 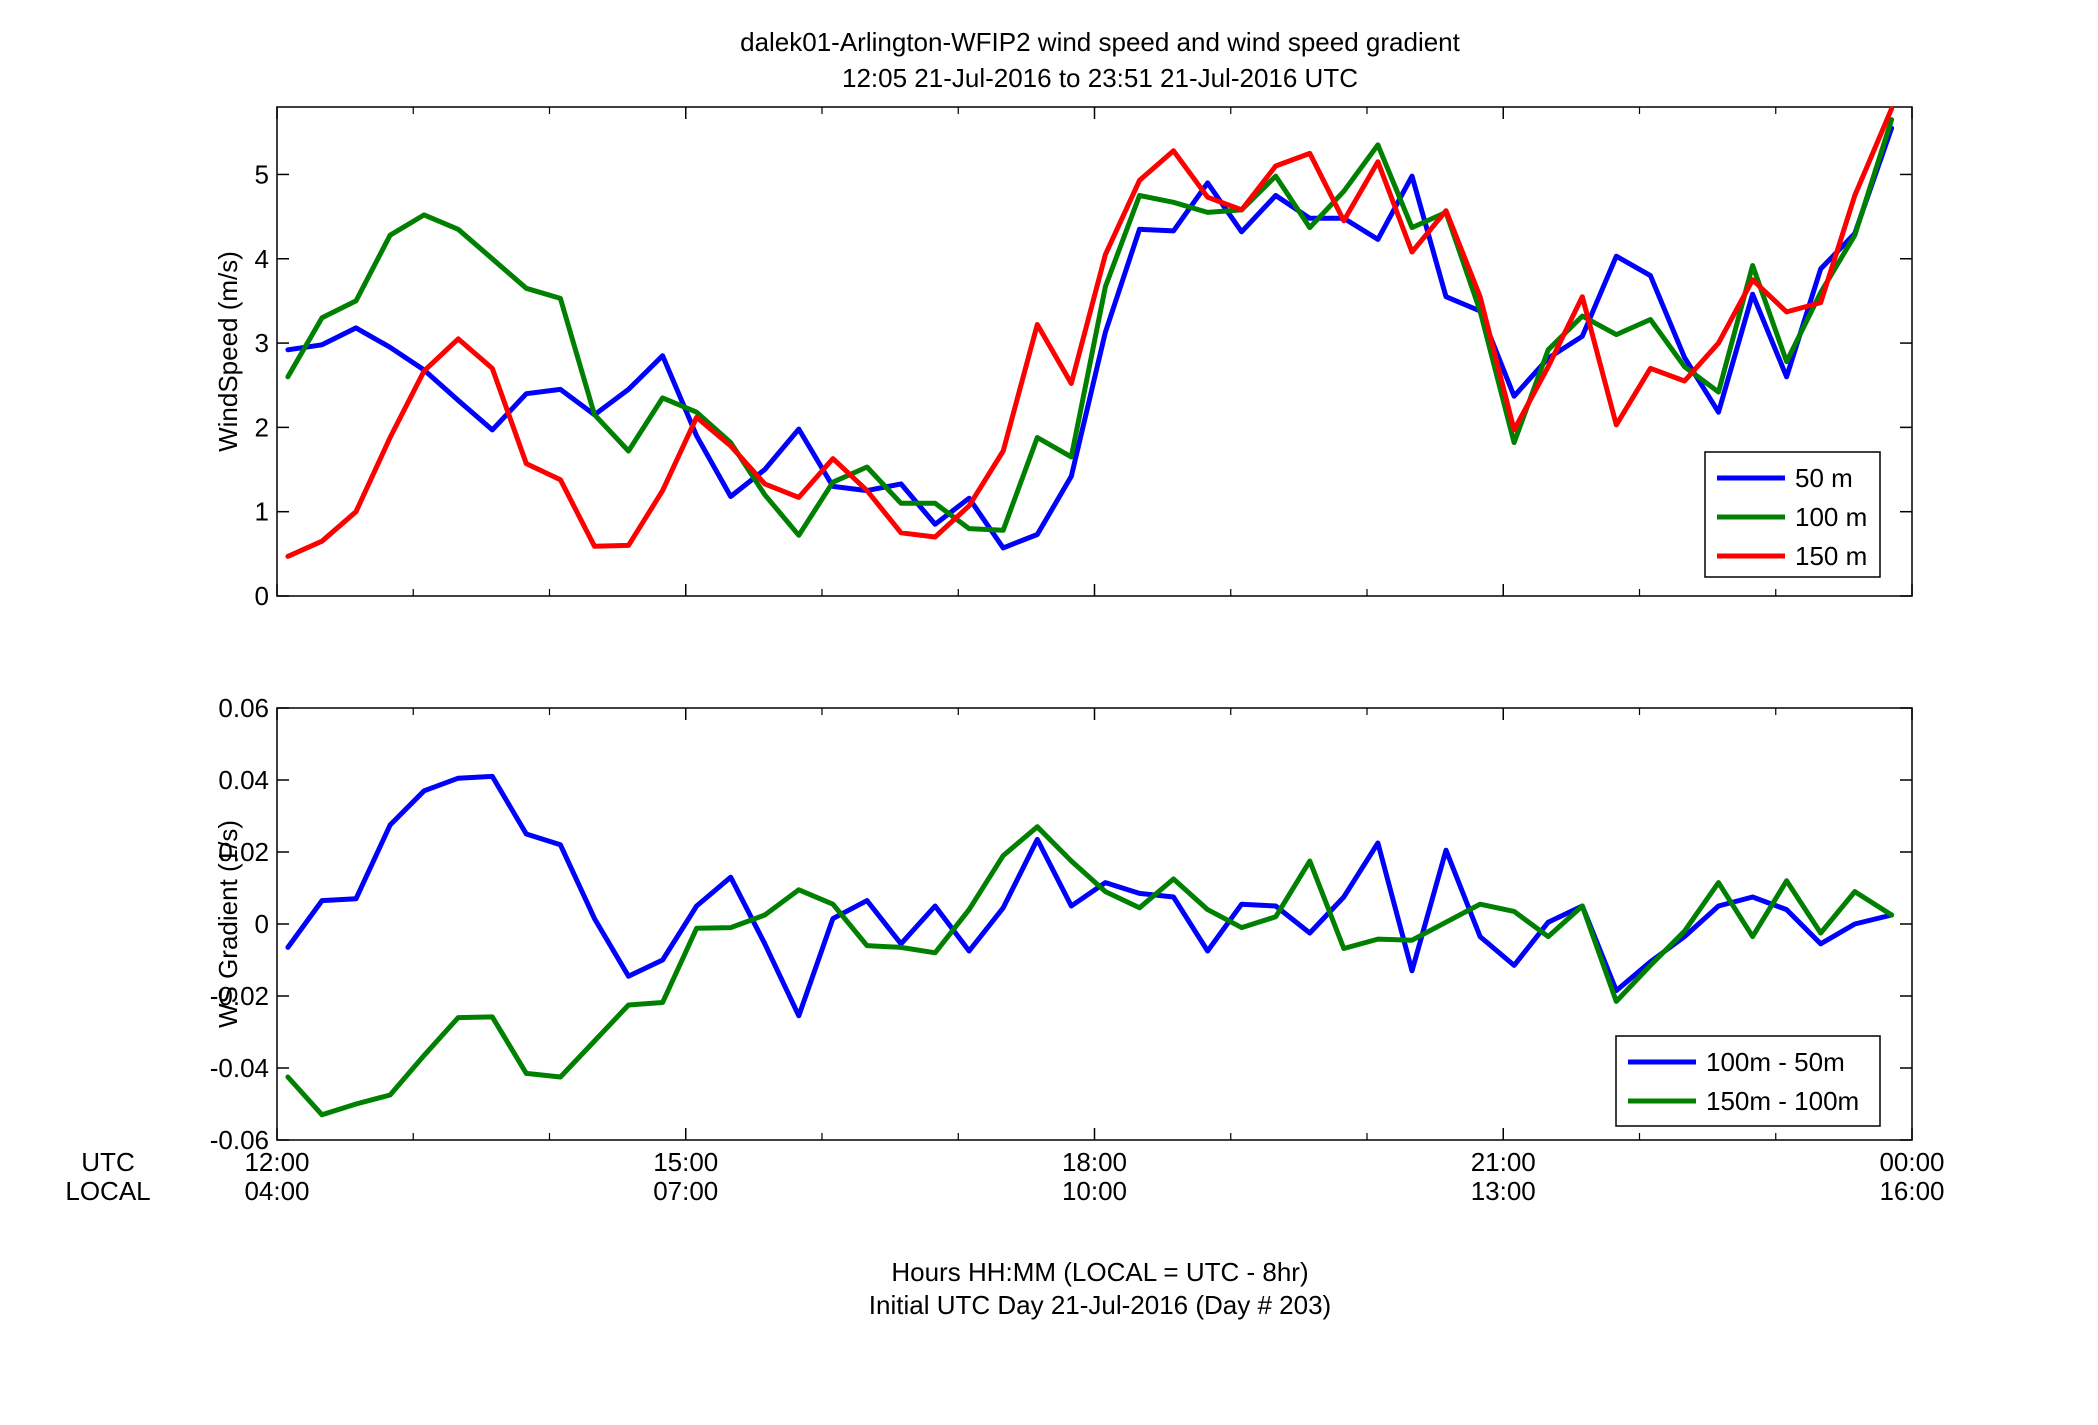 What do you see at coordinates (228, 351) in the screenshot?
I see `y-axis-label: WindSpeed (m/s)` at bounding box center [228, 351].